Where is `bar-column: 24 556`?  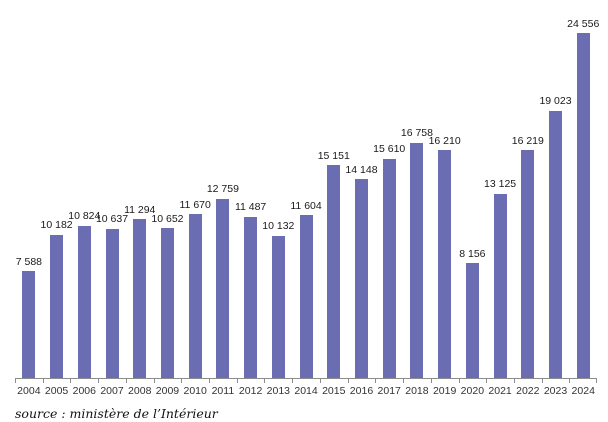
bar-column: 24 556 is located at coordinates (583, 197).